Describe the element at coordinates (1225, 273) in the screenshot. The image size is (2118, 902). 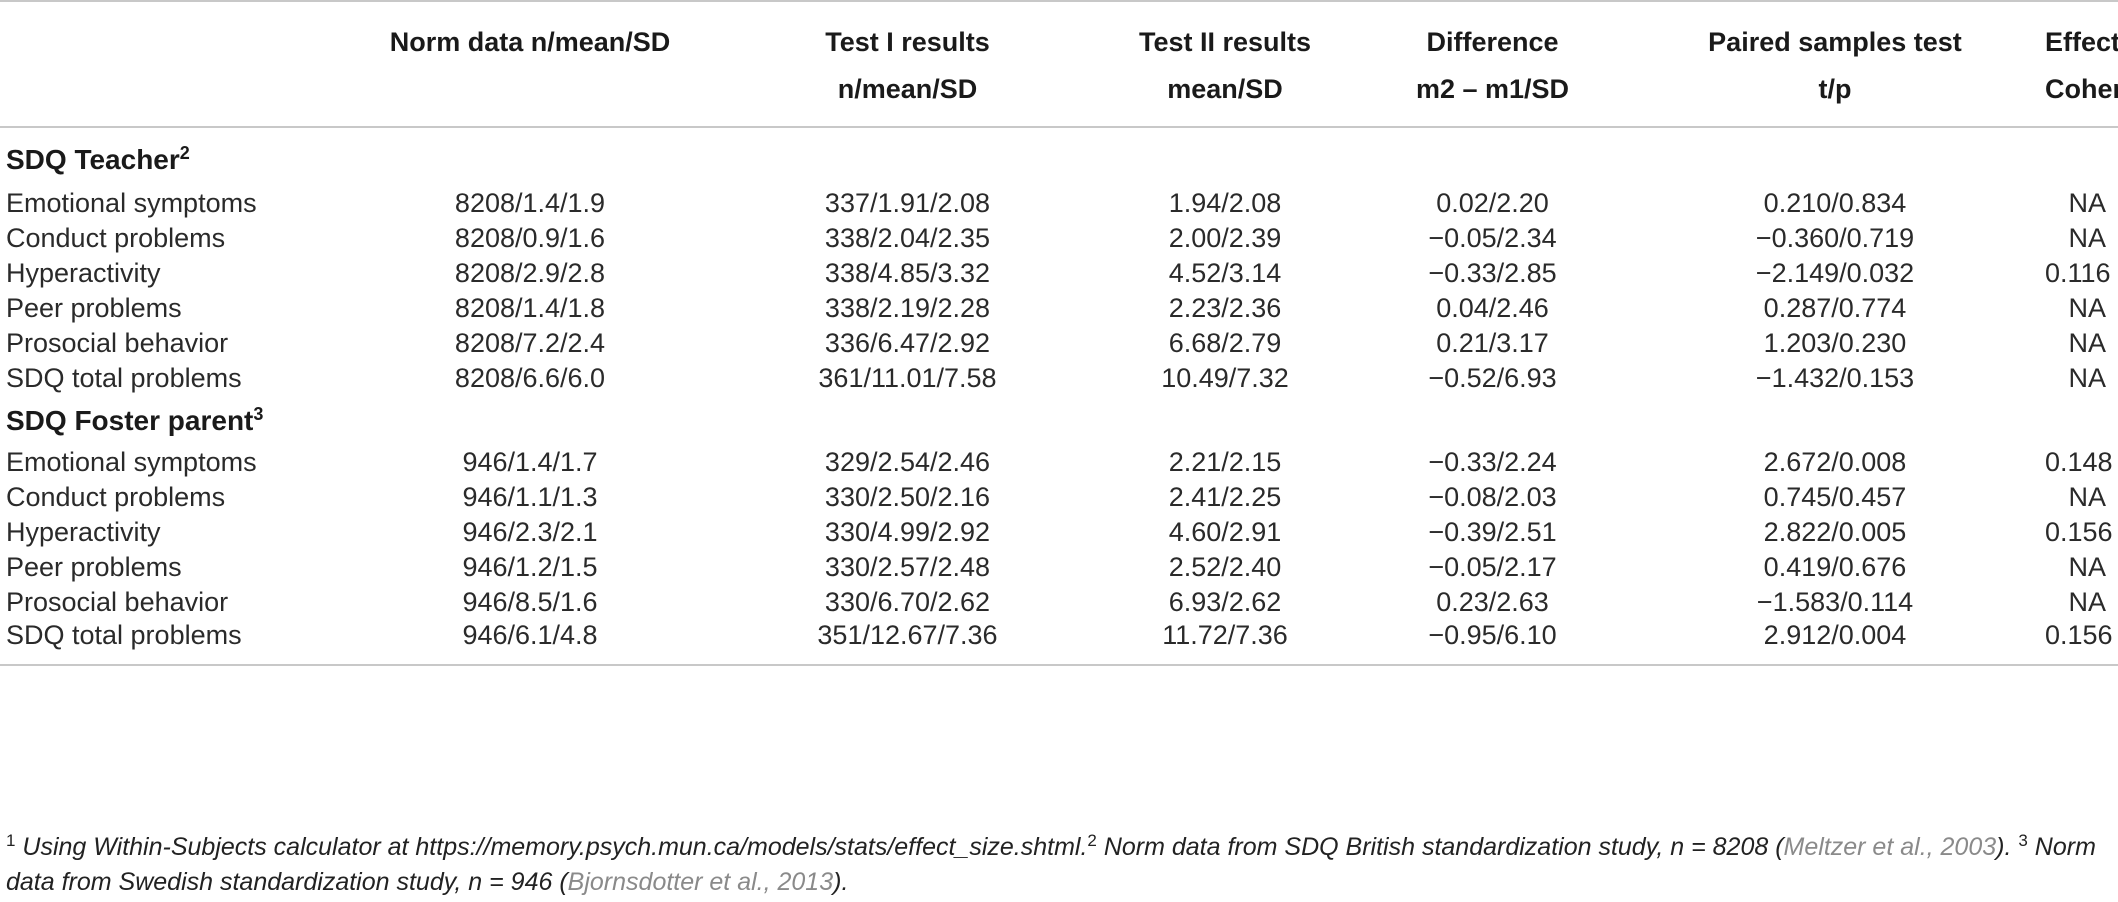
I see `test2-cell: 4.52/3.14` at that location.